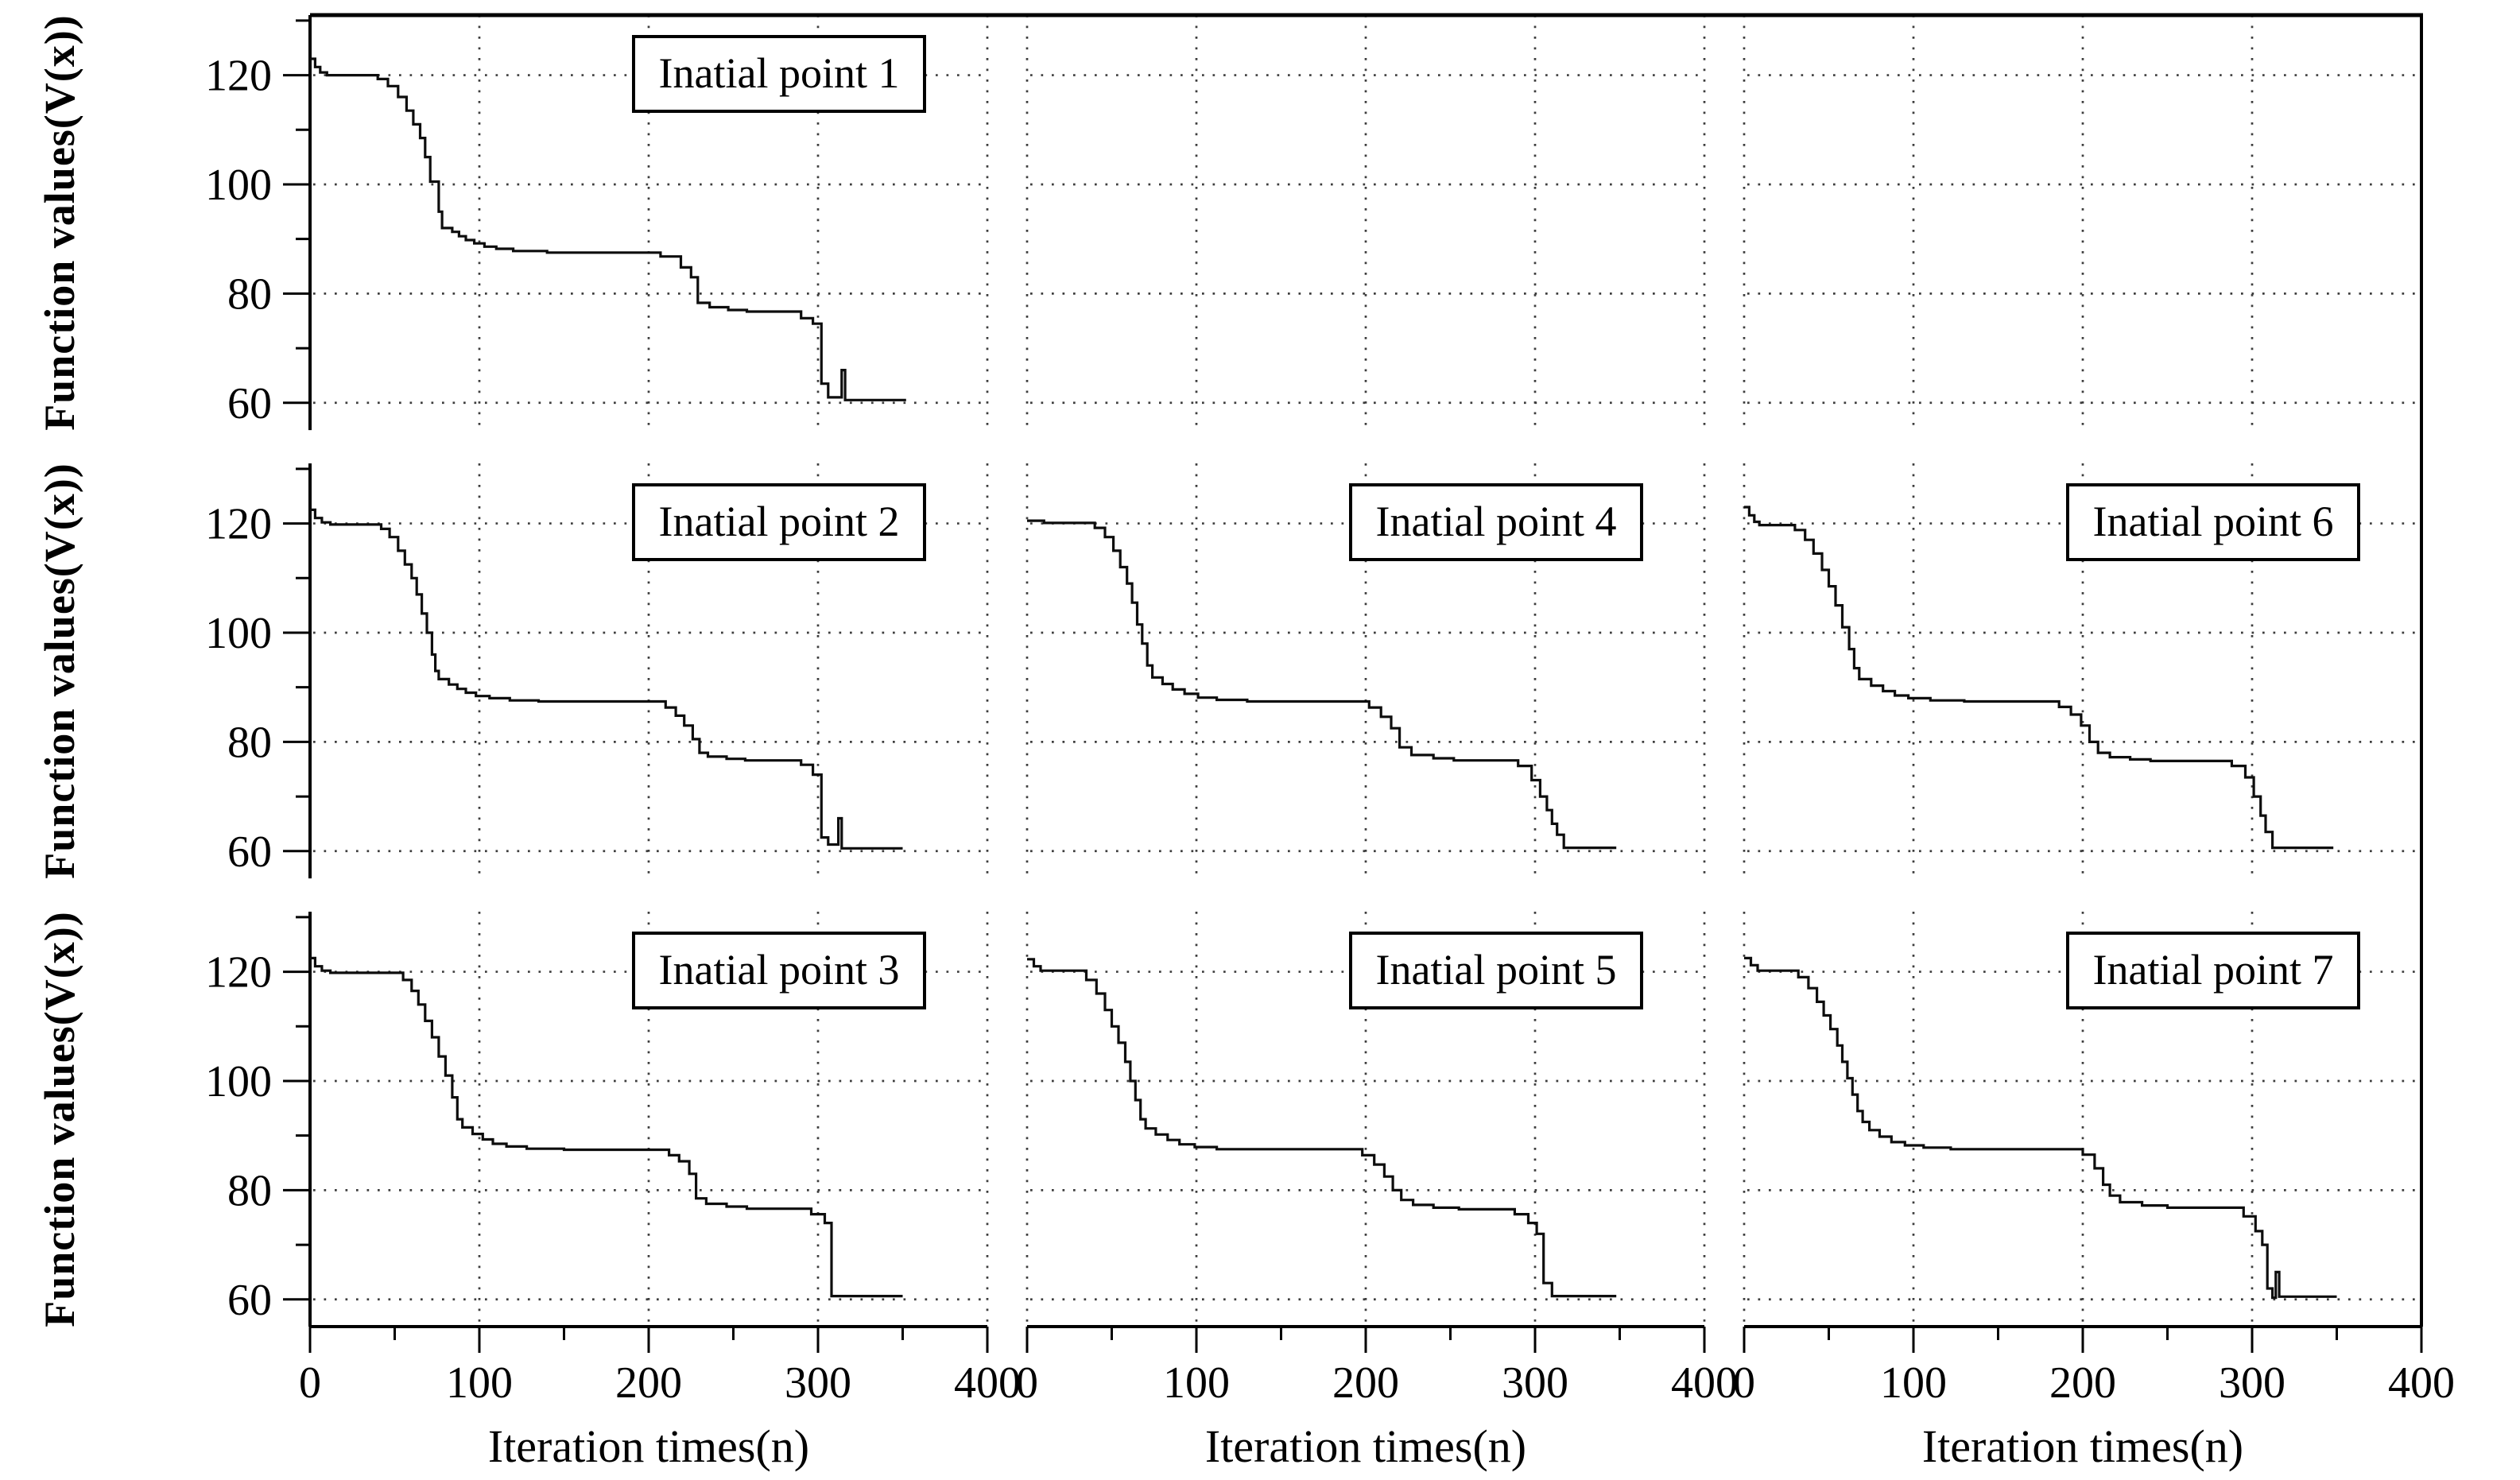 The image size is (2520, 1480). What do you see at coordinates (1365, 223) in the screenshot?
I see `panel-r0c1` at bounding box center [1365, 223].